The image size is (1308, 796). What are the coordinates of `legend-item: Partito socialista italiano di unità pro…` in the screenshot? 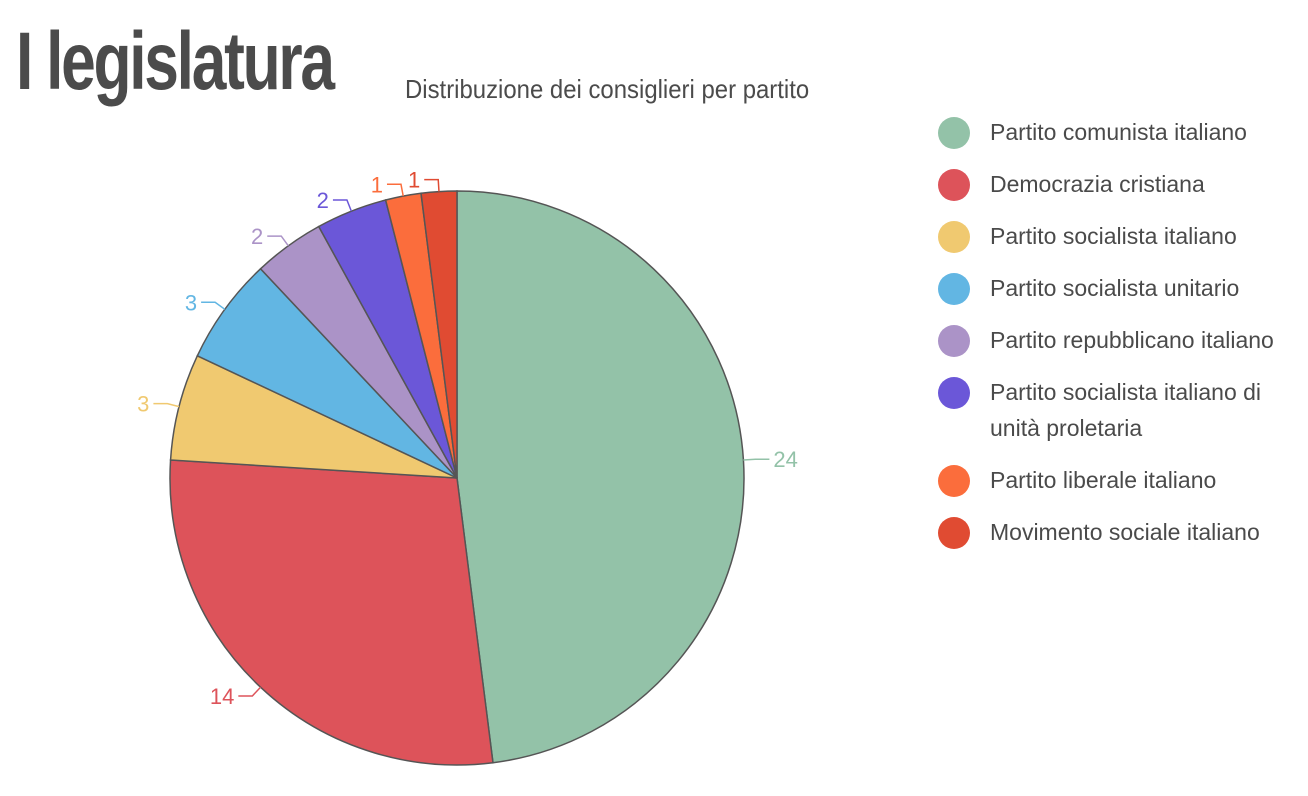 It's located at (1122, 410).